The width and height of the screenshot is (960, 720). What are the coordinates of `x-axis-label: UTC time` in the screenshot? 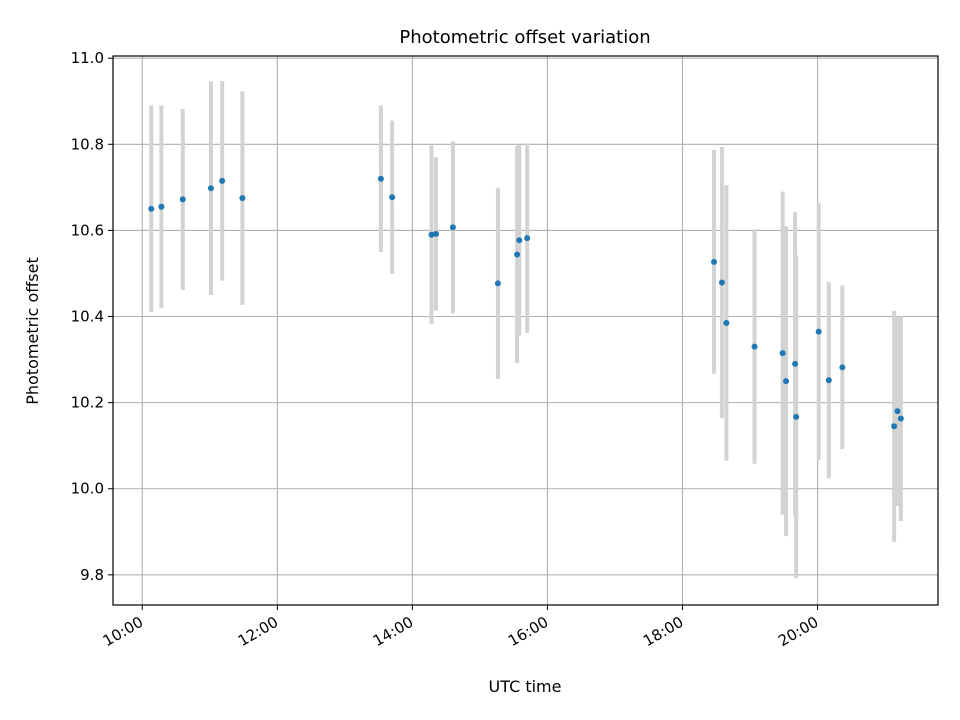 It's located at (525, 686).